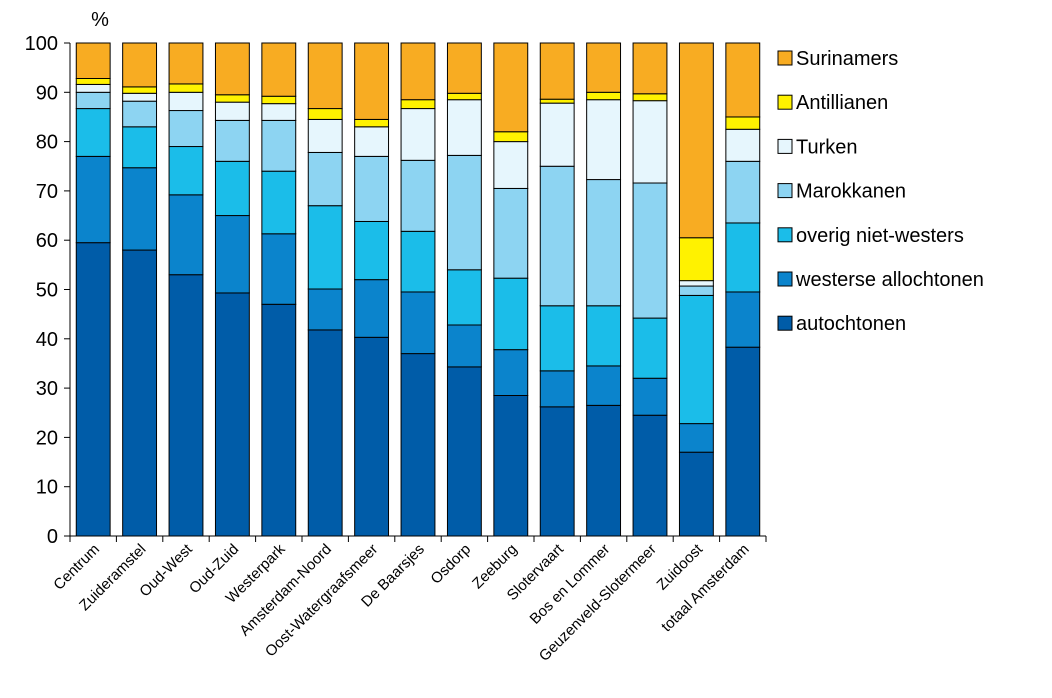 The height and width of the screenshot is (698, 1052). I want to click on y-tick-label: 0, so click(52, 537).